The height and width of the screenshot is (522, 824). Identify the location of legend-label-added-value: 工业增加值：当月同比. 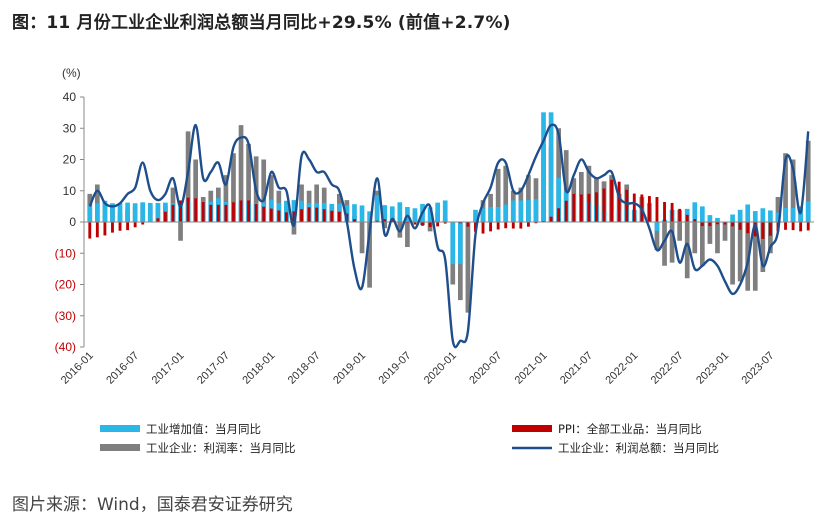
(203, 429).